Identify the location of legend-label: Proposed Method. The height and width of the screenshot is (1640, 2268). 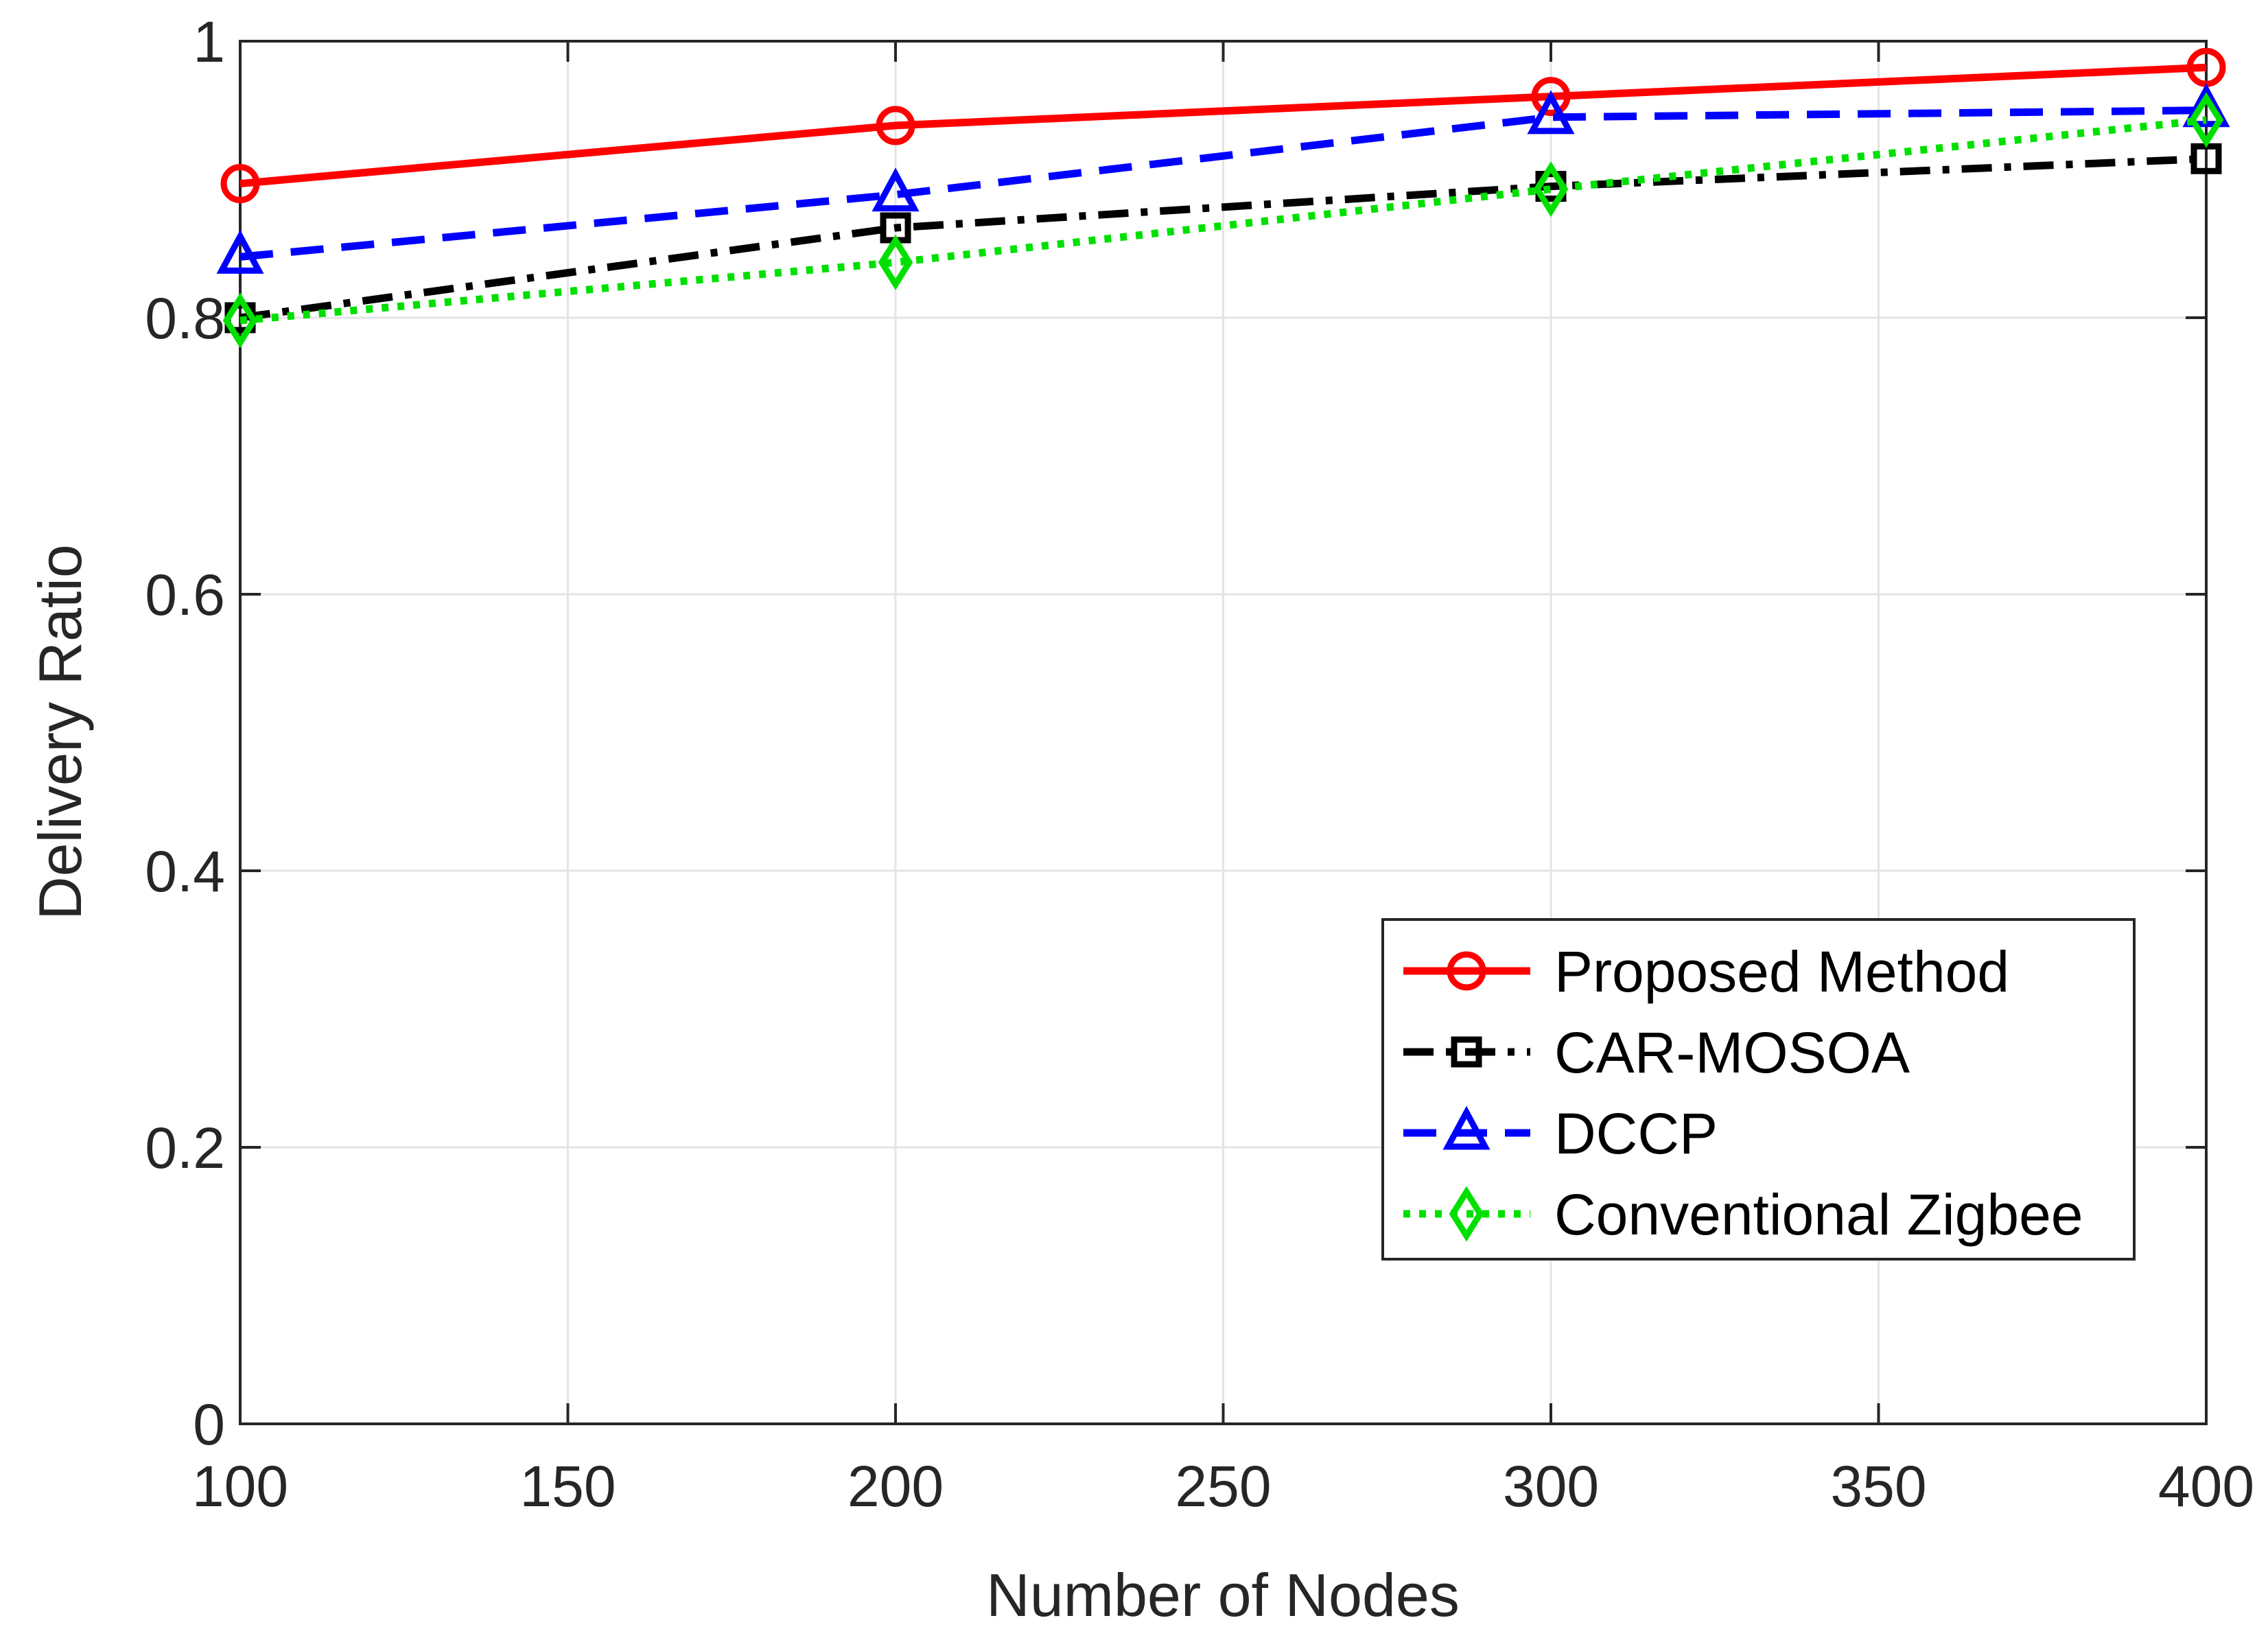
(1781, 971).